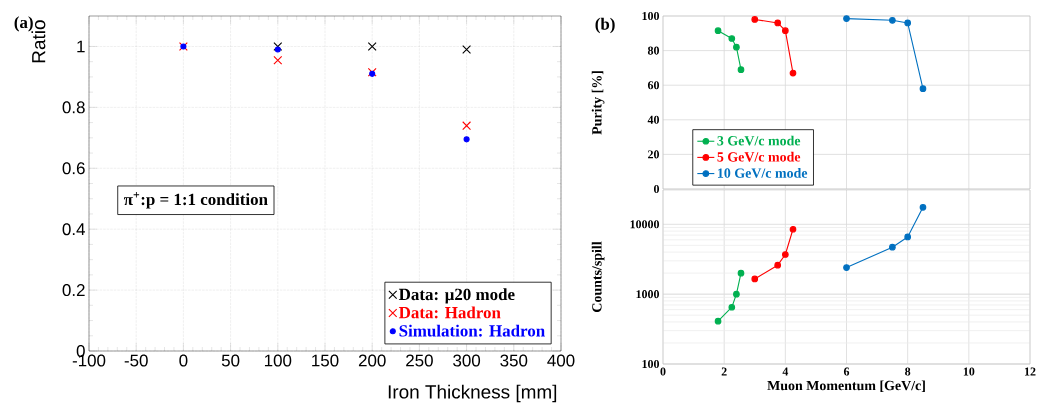 This screenshot has height=414, width=1042. Describe the element at coordinates (419, 360) in the screenshot. I see `x-tick-label: 250` at that location.